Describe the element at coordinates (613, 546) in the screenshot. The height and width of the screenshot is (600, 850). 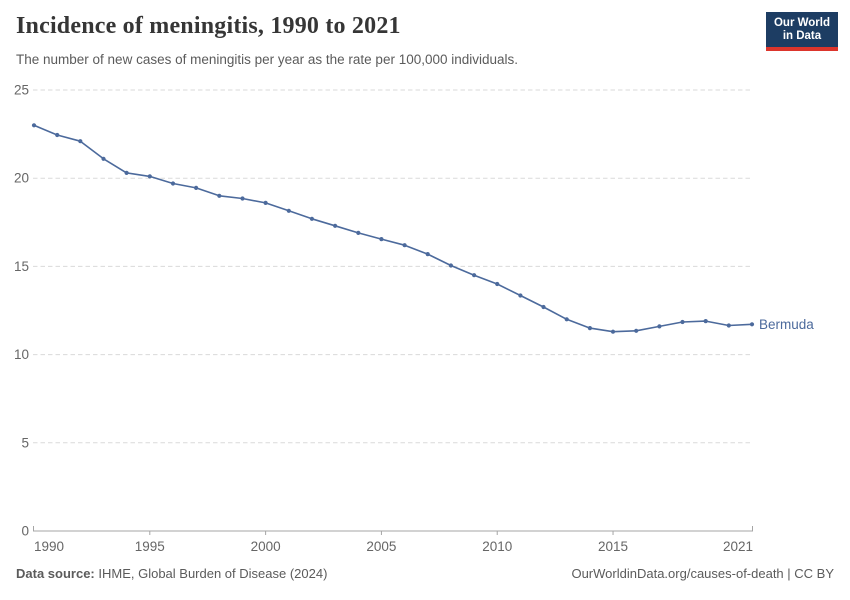
I see `x-tick-label: 2015` at that location.